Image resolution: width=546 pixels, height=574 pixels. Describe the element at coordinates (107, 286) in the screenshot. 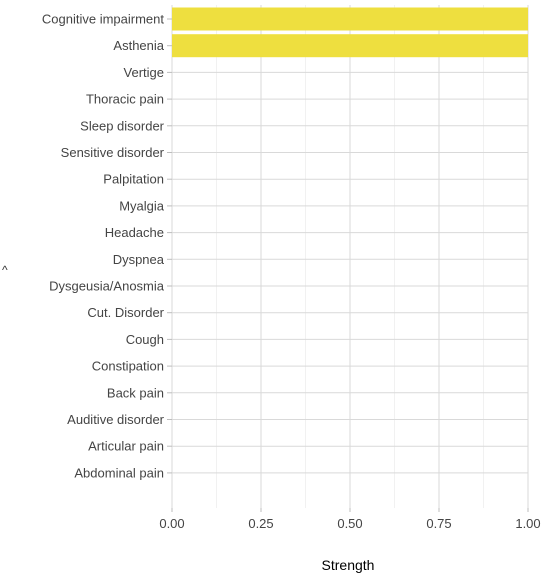

I see `y-tick-label: Dysgeusia/Anosmia` at that location.